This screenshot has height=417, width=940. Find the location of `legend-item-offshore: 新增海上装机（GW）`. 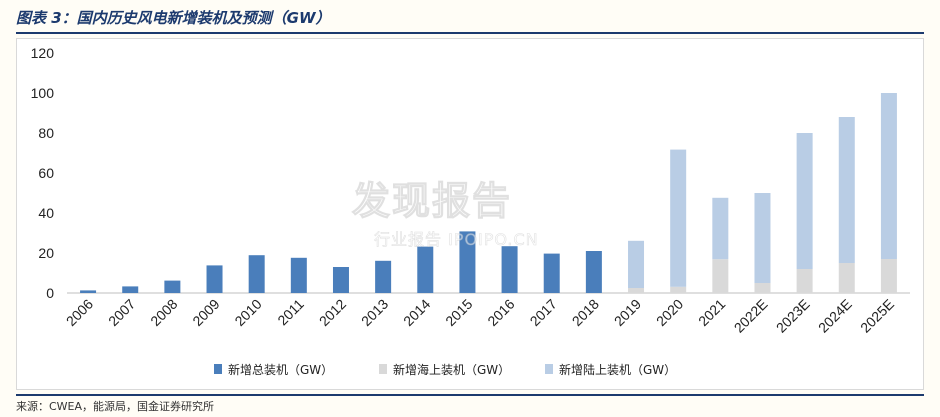

legend-item-offshore: 新增海上装机（GW） is located at coordinates (444, 369).